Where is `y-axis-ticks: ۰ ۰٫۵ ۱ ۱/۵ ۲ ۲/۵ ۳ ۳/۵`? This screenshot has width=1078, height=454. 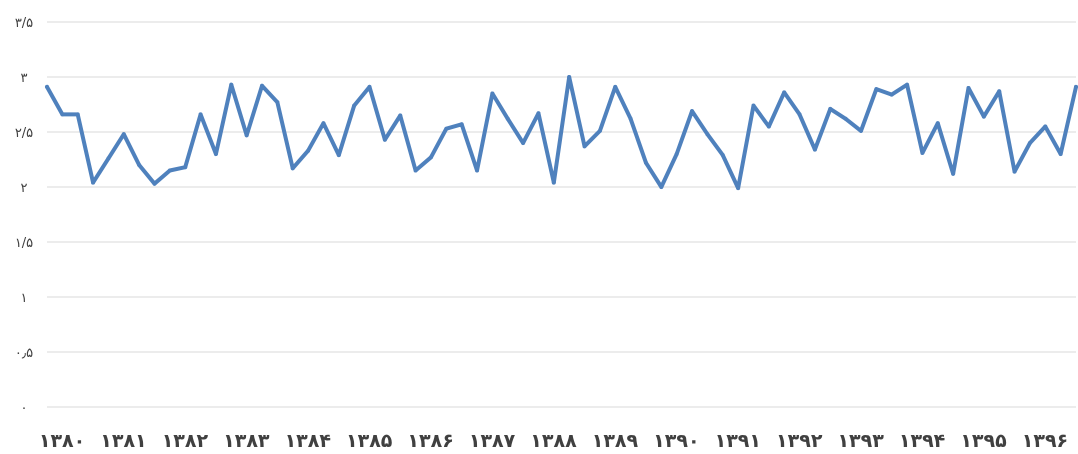
y-axis-ticks: ۰ ۰٫۵ ۱ ۱/۵ ۲ ۲/۵ ۳ ۳/۵ is located at coordinates (24, 216).